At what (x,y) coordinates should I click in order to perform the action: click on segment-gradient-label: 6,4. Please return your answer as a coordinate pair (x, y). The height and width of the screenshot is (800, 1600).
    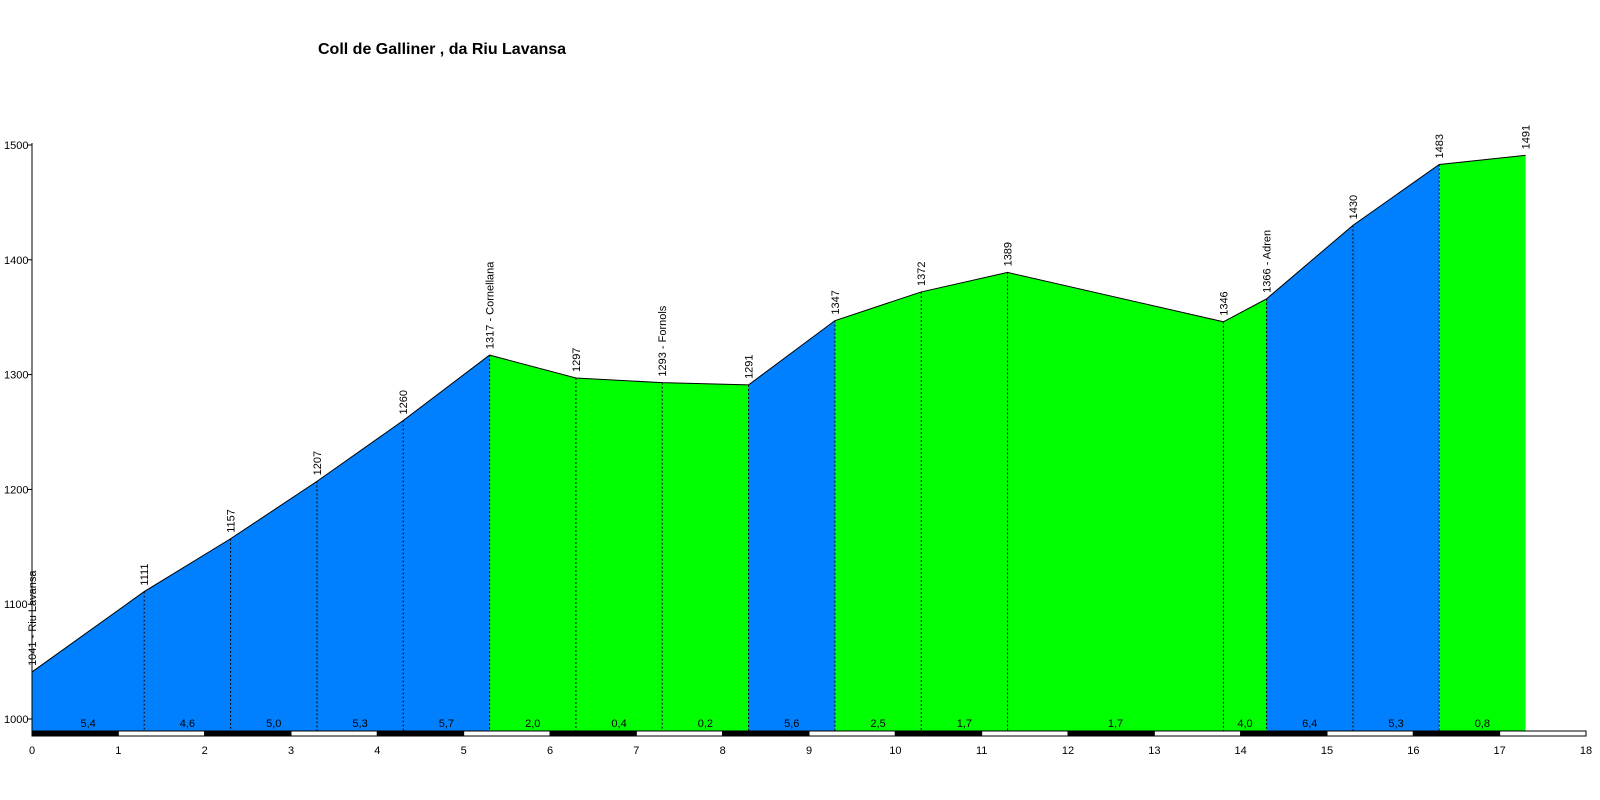
    Looking at the image, I should click on (1309, 724).